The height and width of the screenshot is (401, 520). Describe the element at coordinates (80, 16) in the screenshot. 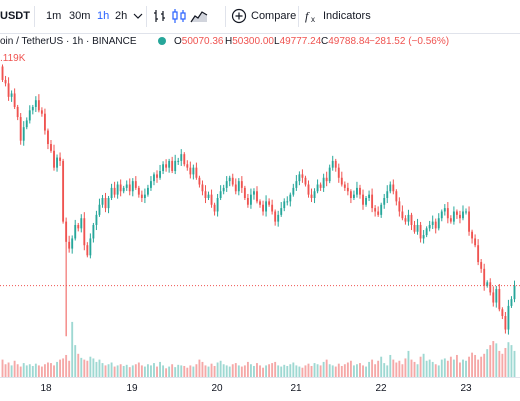

I see `interval-30m: 30m` at that location.